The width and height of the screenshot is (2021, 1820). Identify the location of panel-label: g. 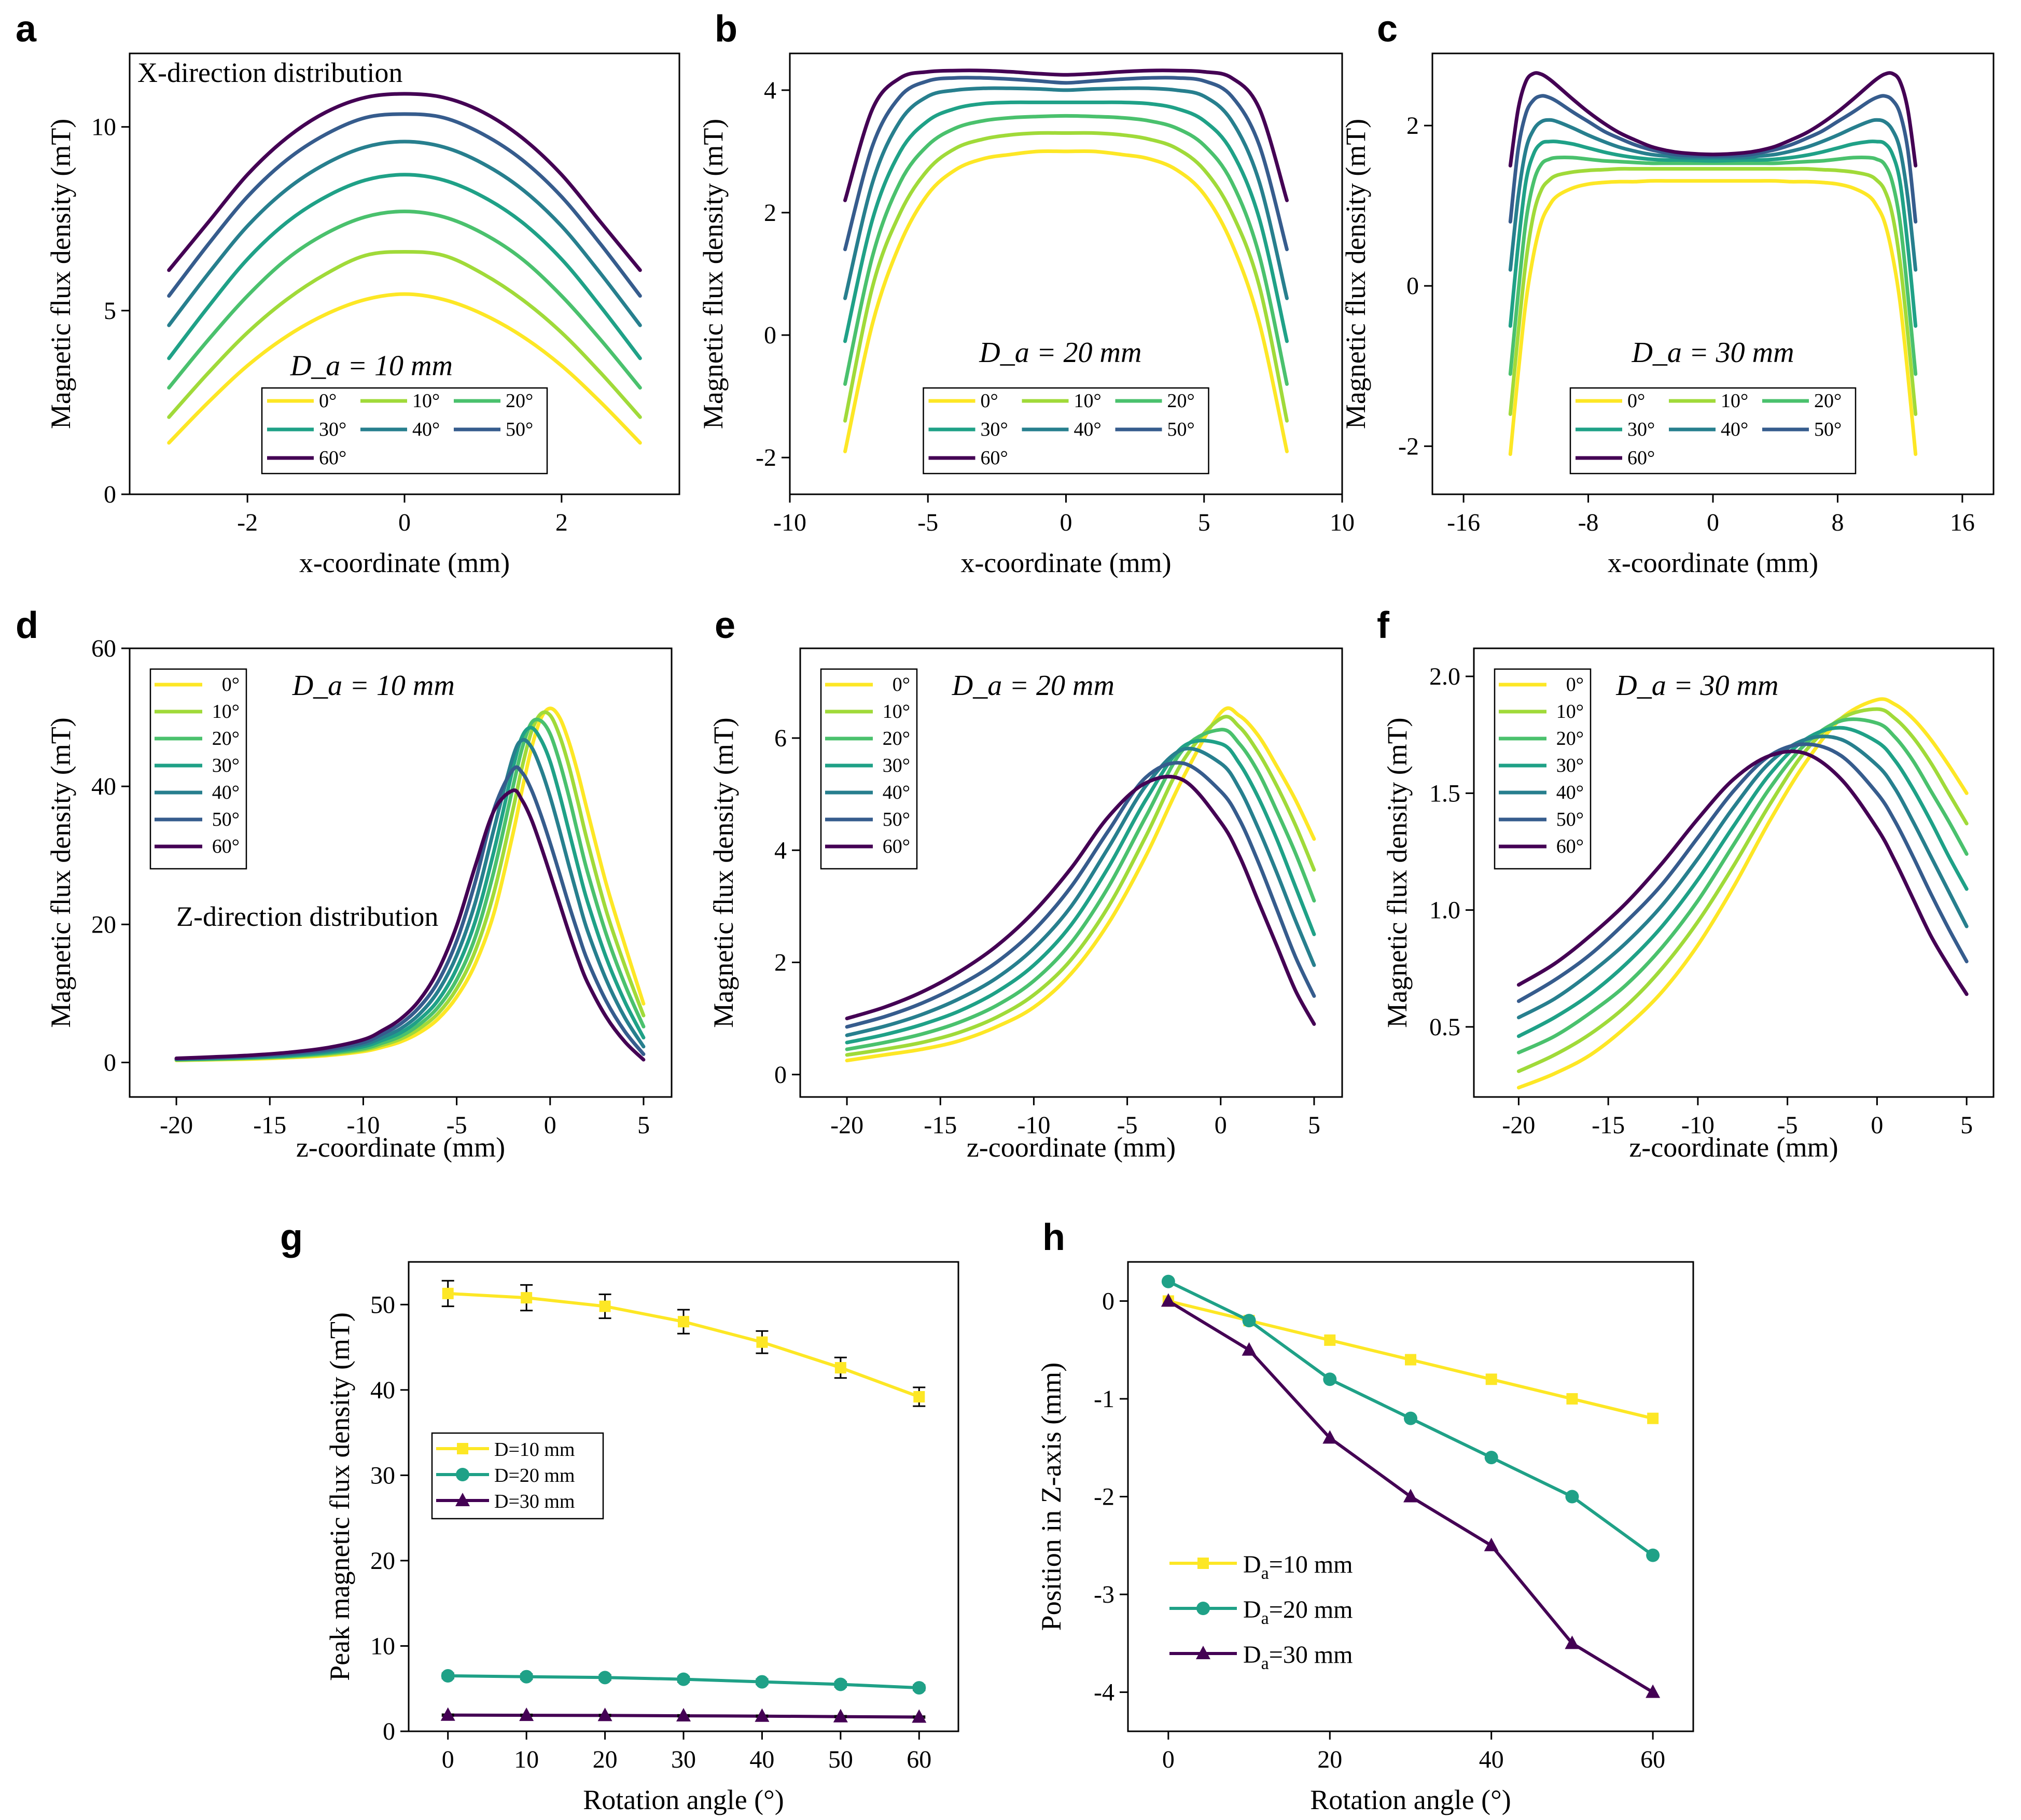
(291, 1237).